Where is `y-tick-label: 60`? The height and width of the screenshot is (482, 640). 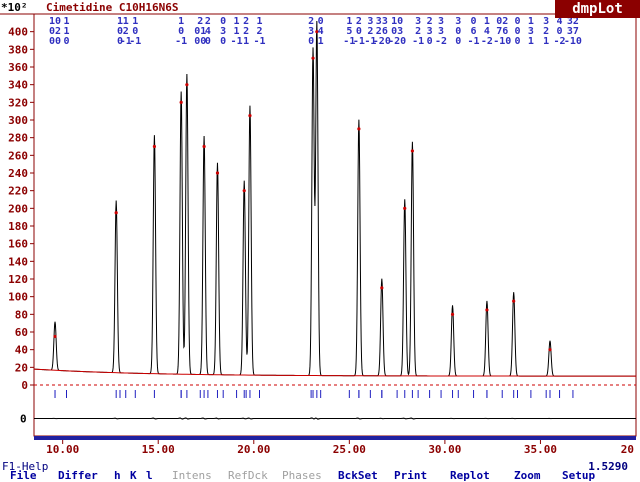 y-tick-label: 60 is located at coordinates (21, 332).